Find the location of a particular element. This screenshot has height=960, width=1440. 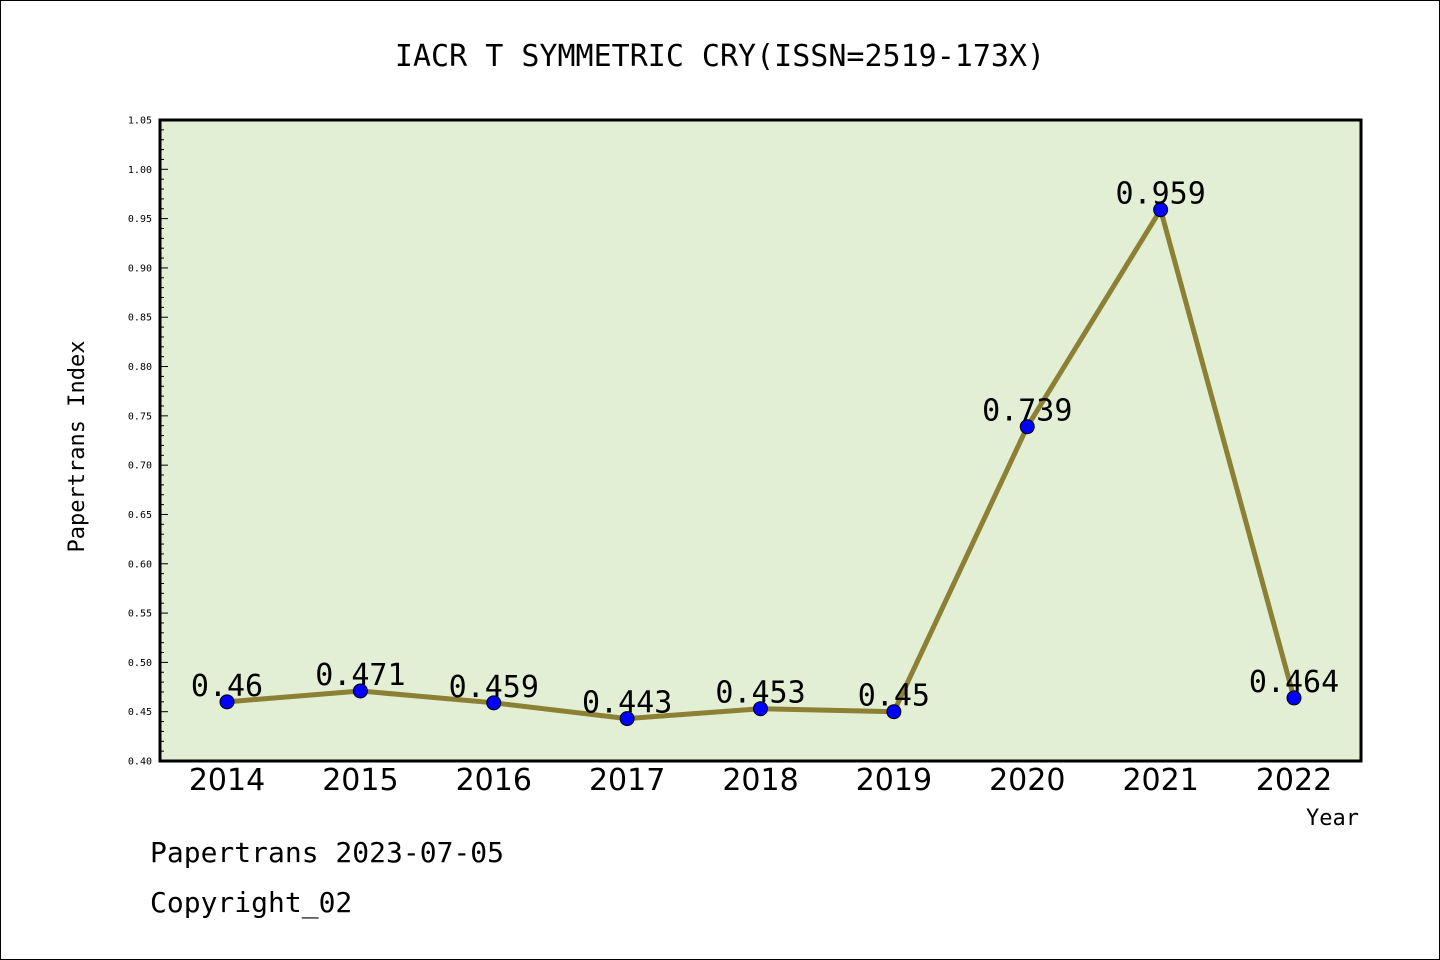

y-minor-ticks is located at coordinates (162, 440).